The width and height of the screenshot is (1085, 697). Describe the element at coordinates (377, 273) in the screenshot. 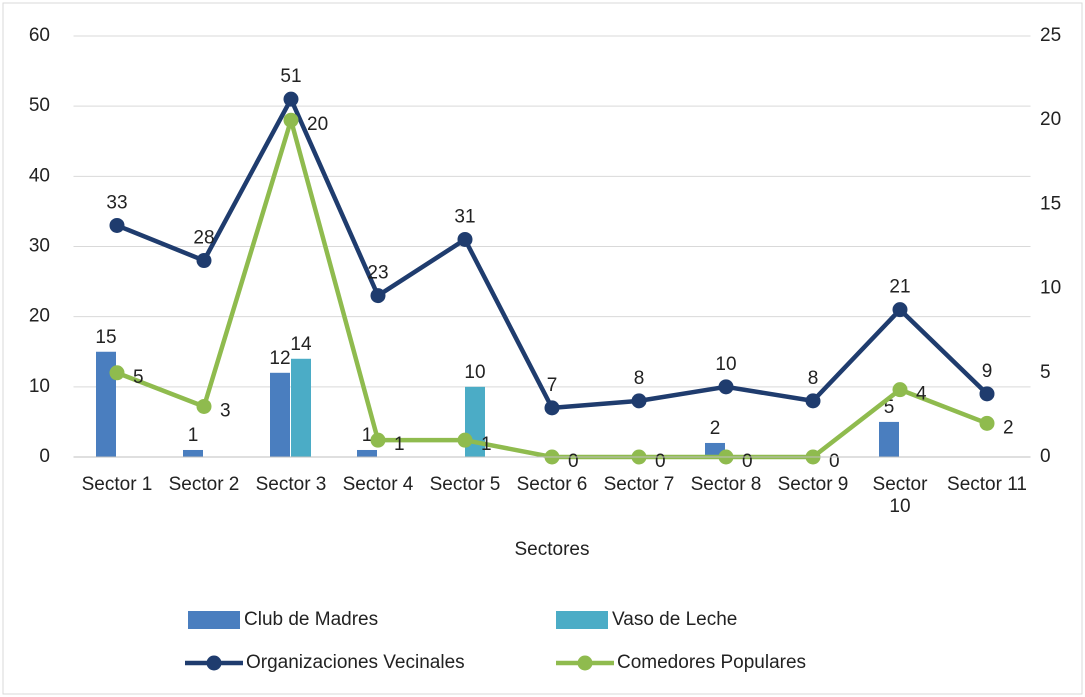

I see `point-label: 23` at that location.